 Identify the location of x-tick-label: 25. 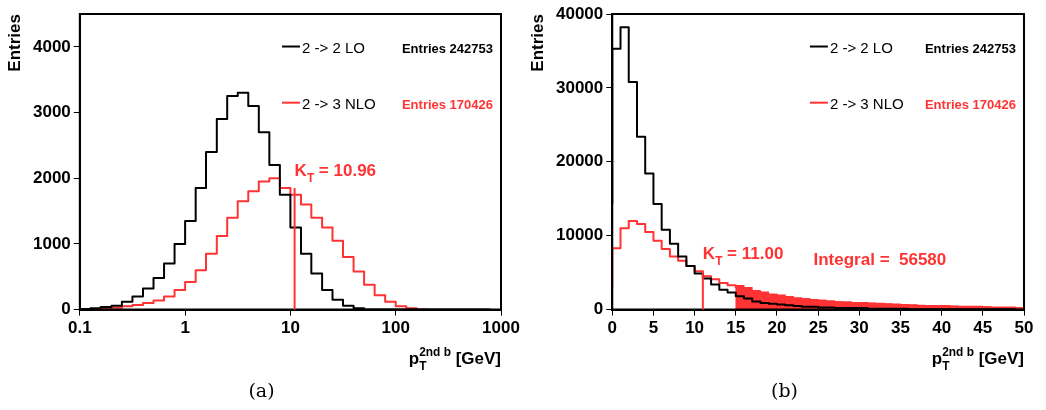
(818, 328).